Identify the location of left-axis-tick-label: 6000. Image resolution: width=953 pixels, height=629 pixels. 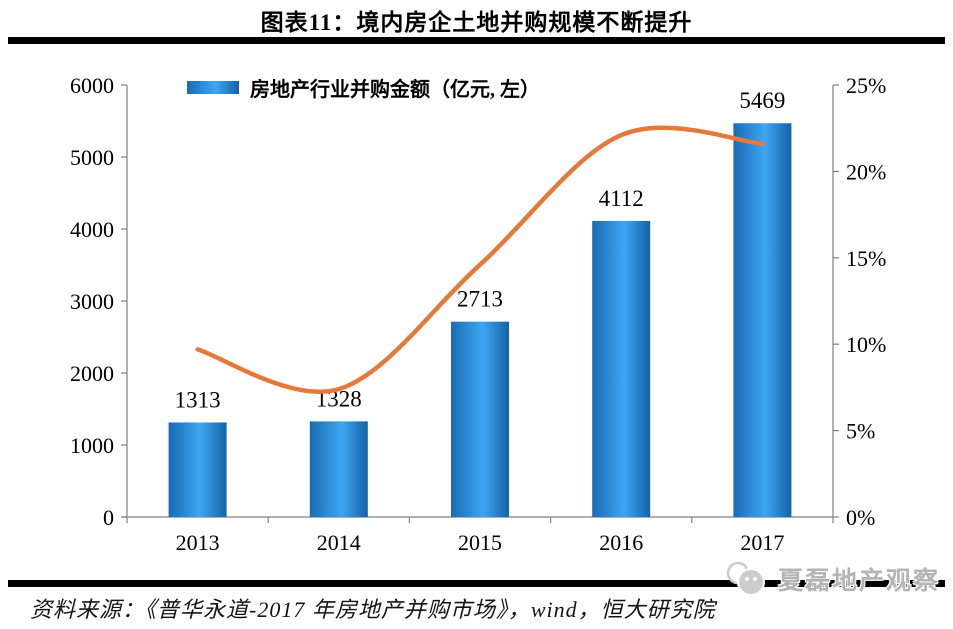
(92, 85).